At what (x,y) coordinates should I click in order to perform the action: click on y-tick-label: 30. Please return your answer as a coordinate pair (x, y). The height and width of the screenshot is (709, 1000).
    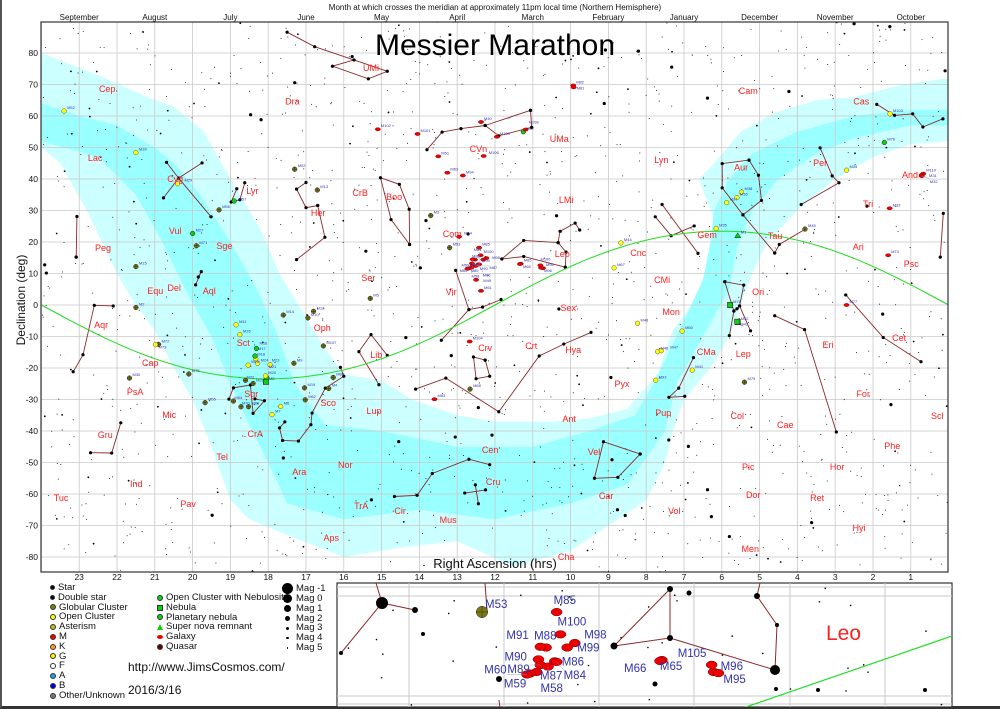
    Looking at the image, I should click on (34, 211).